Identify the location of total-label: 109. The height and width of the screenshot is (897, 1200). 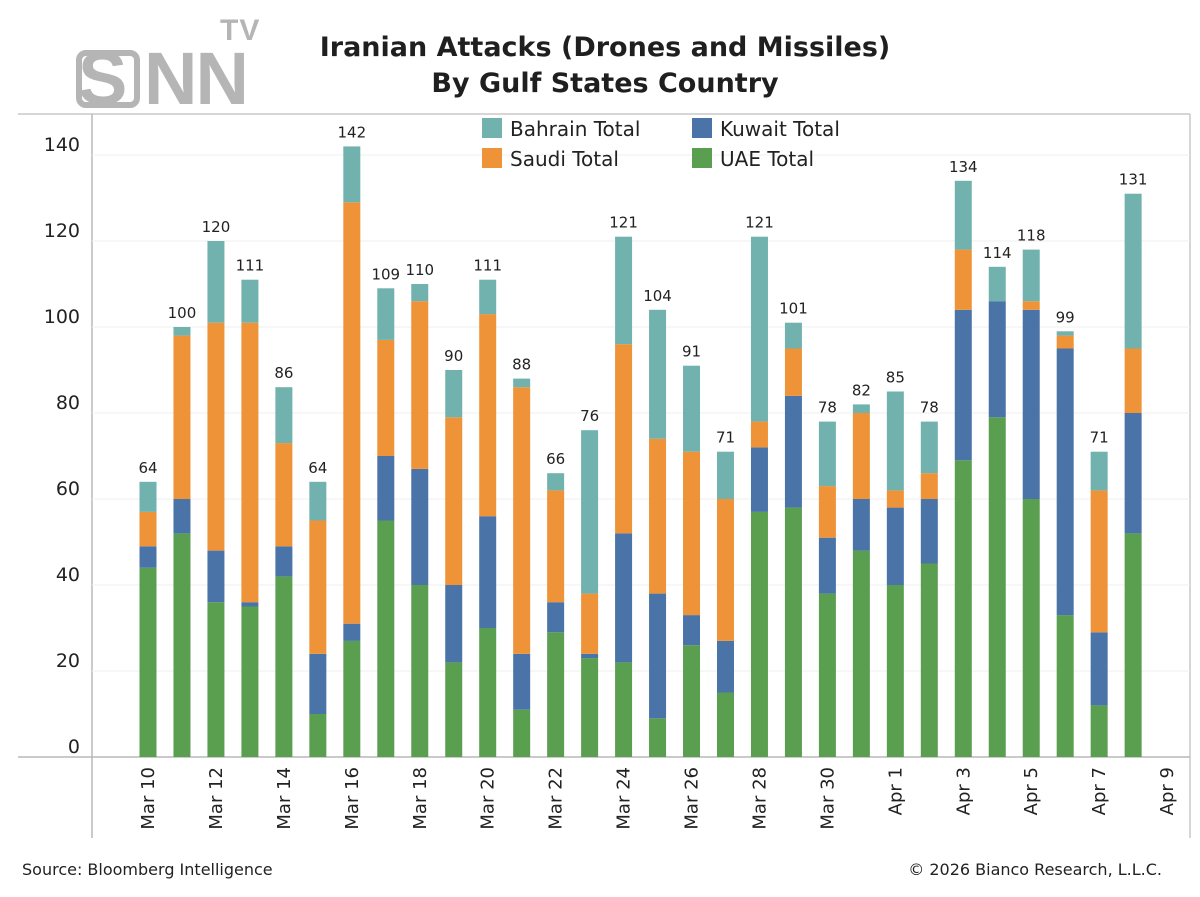
(385, 274).